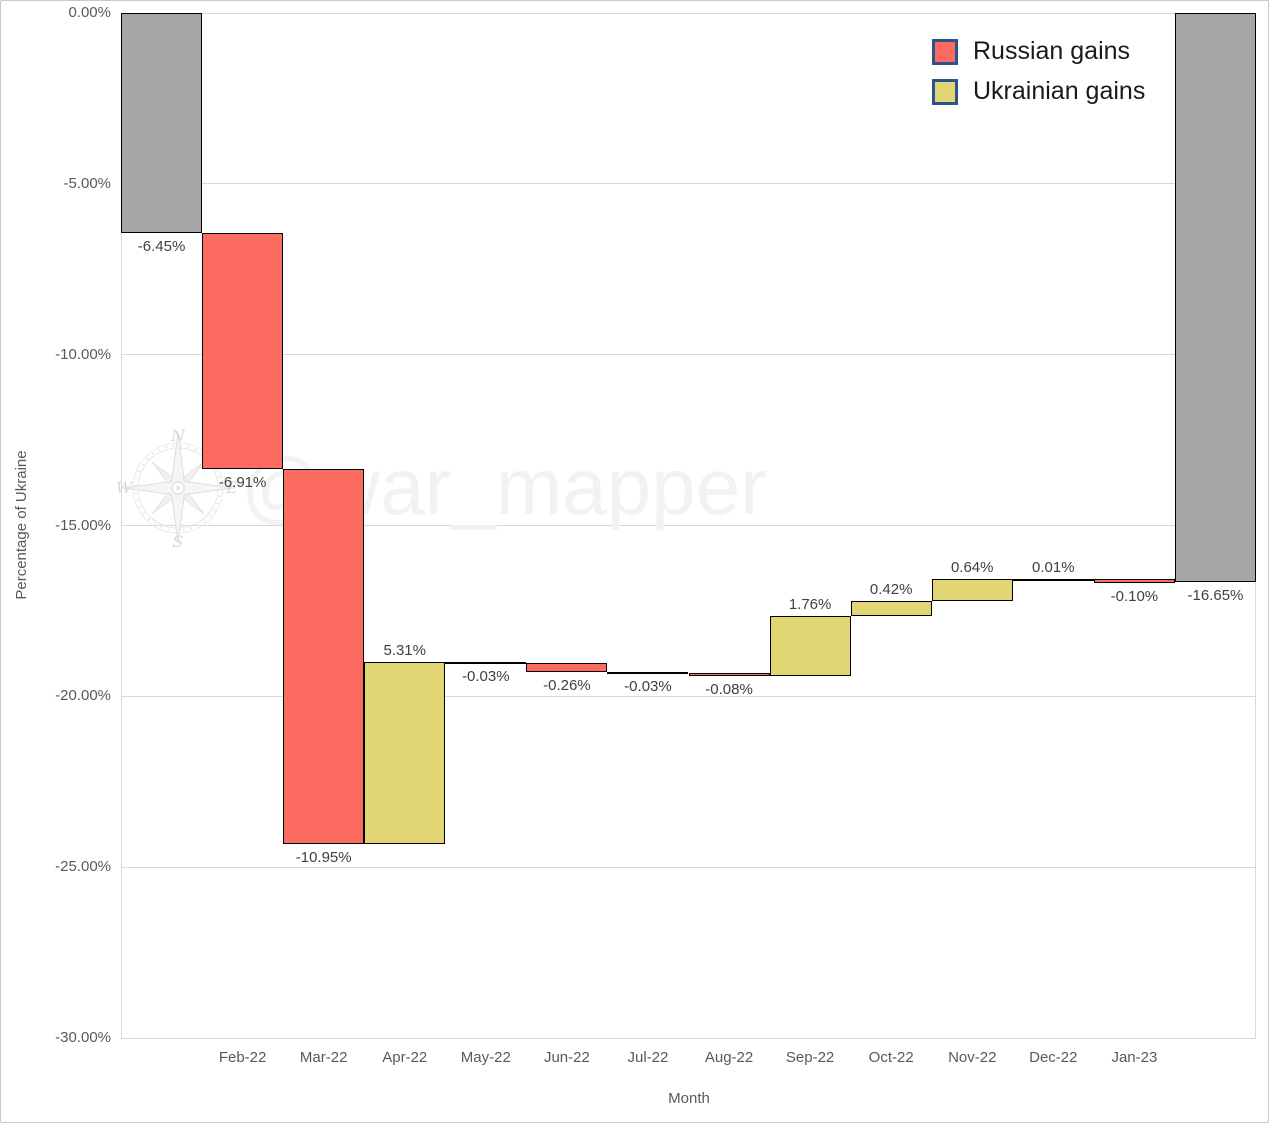 The image size is (1269, 1123). What do you see at coordinates (689, 1098) in the screenshot?
I see `x-axis-title: Month` at bounding box center [689, 1098].